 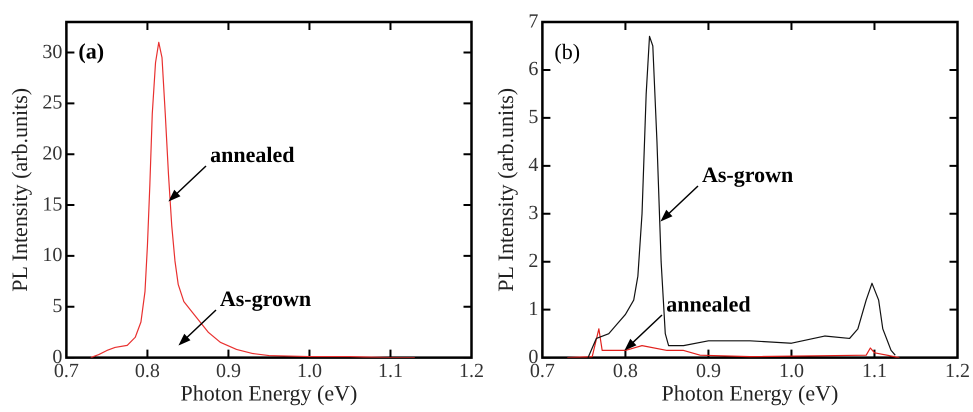 I want to click on y-tick-label: 2, so click(x=533, y=261).